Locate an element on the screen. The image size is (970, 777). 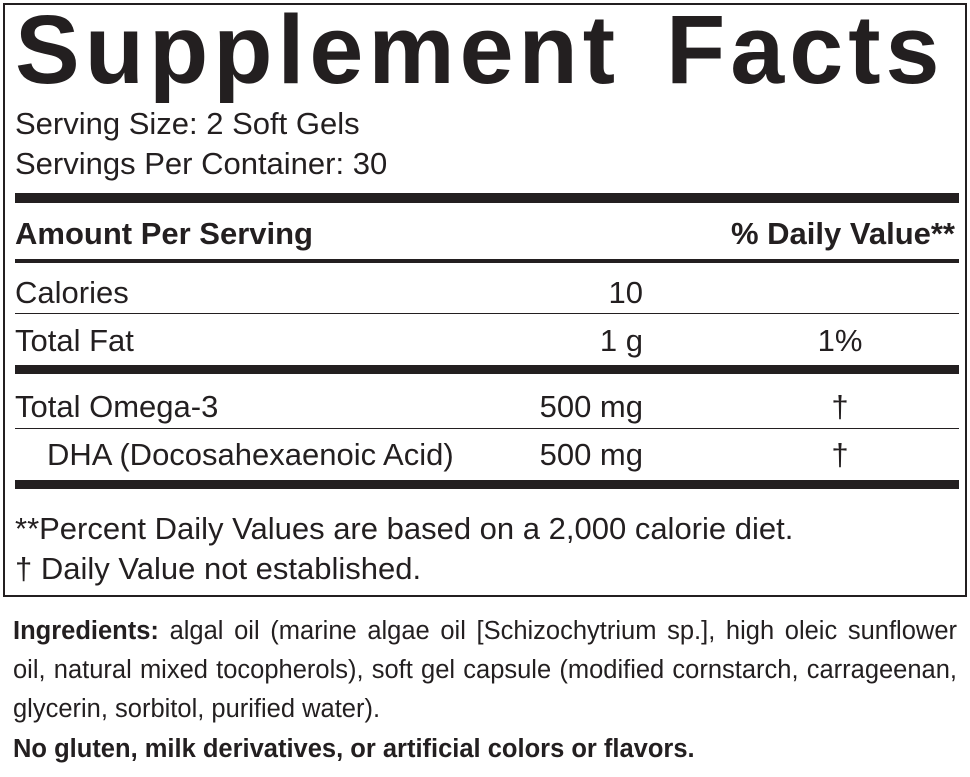
panel-title: Supplement Facts is located at coordinates (480, 52).